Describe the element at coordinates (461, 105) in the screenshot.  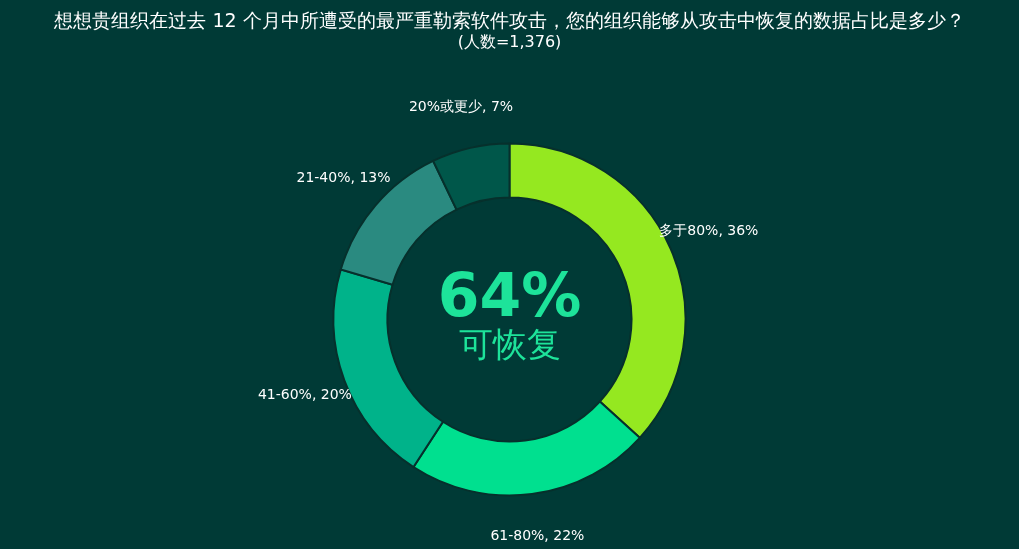
I see `slice-label: 20%或更少, 7%` at that location.